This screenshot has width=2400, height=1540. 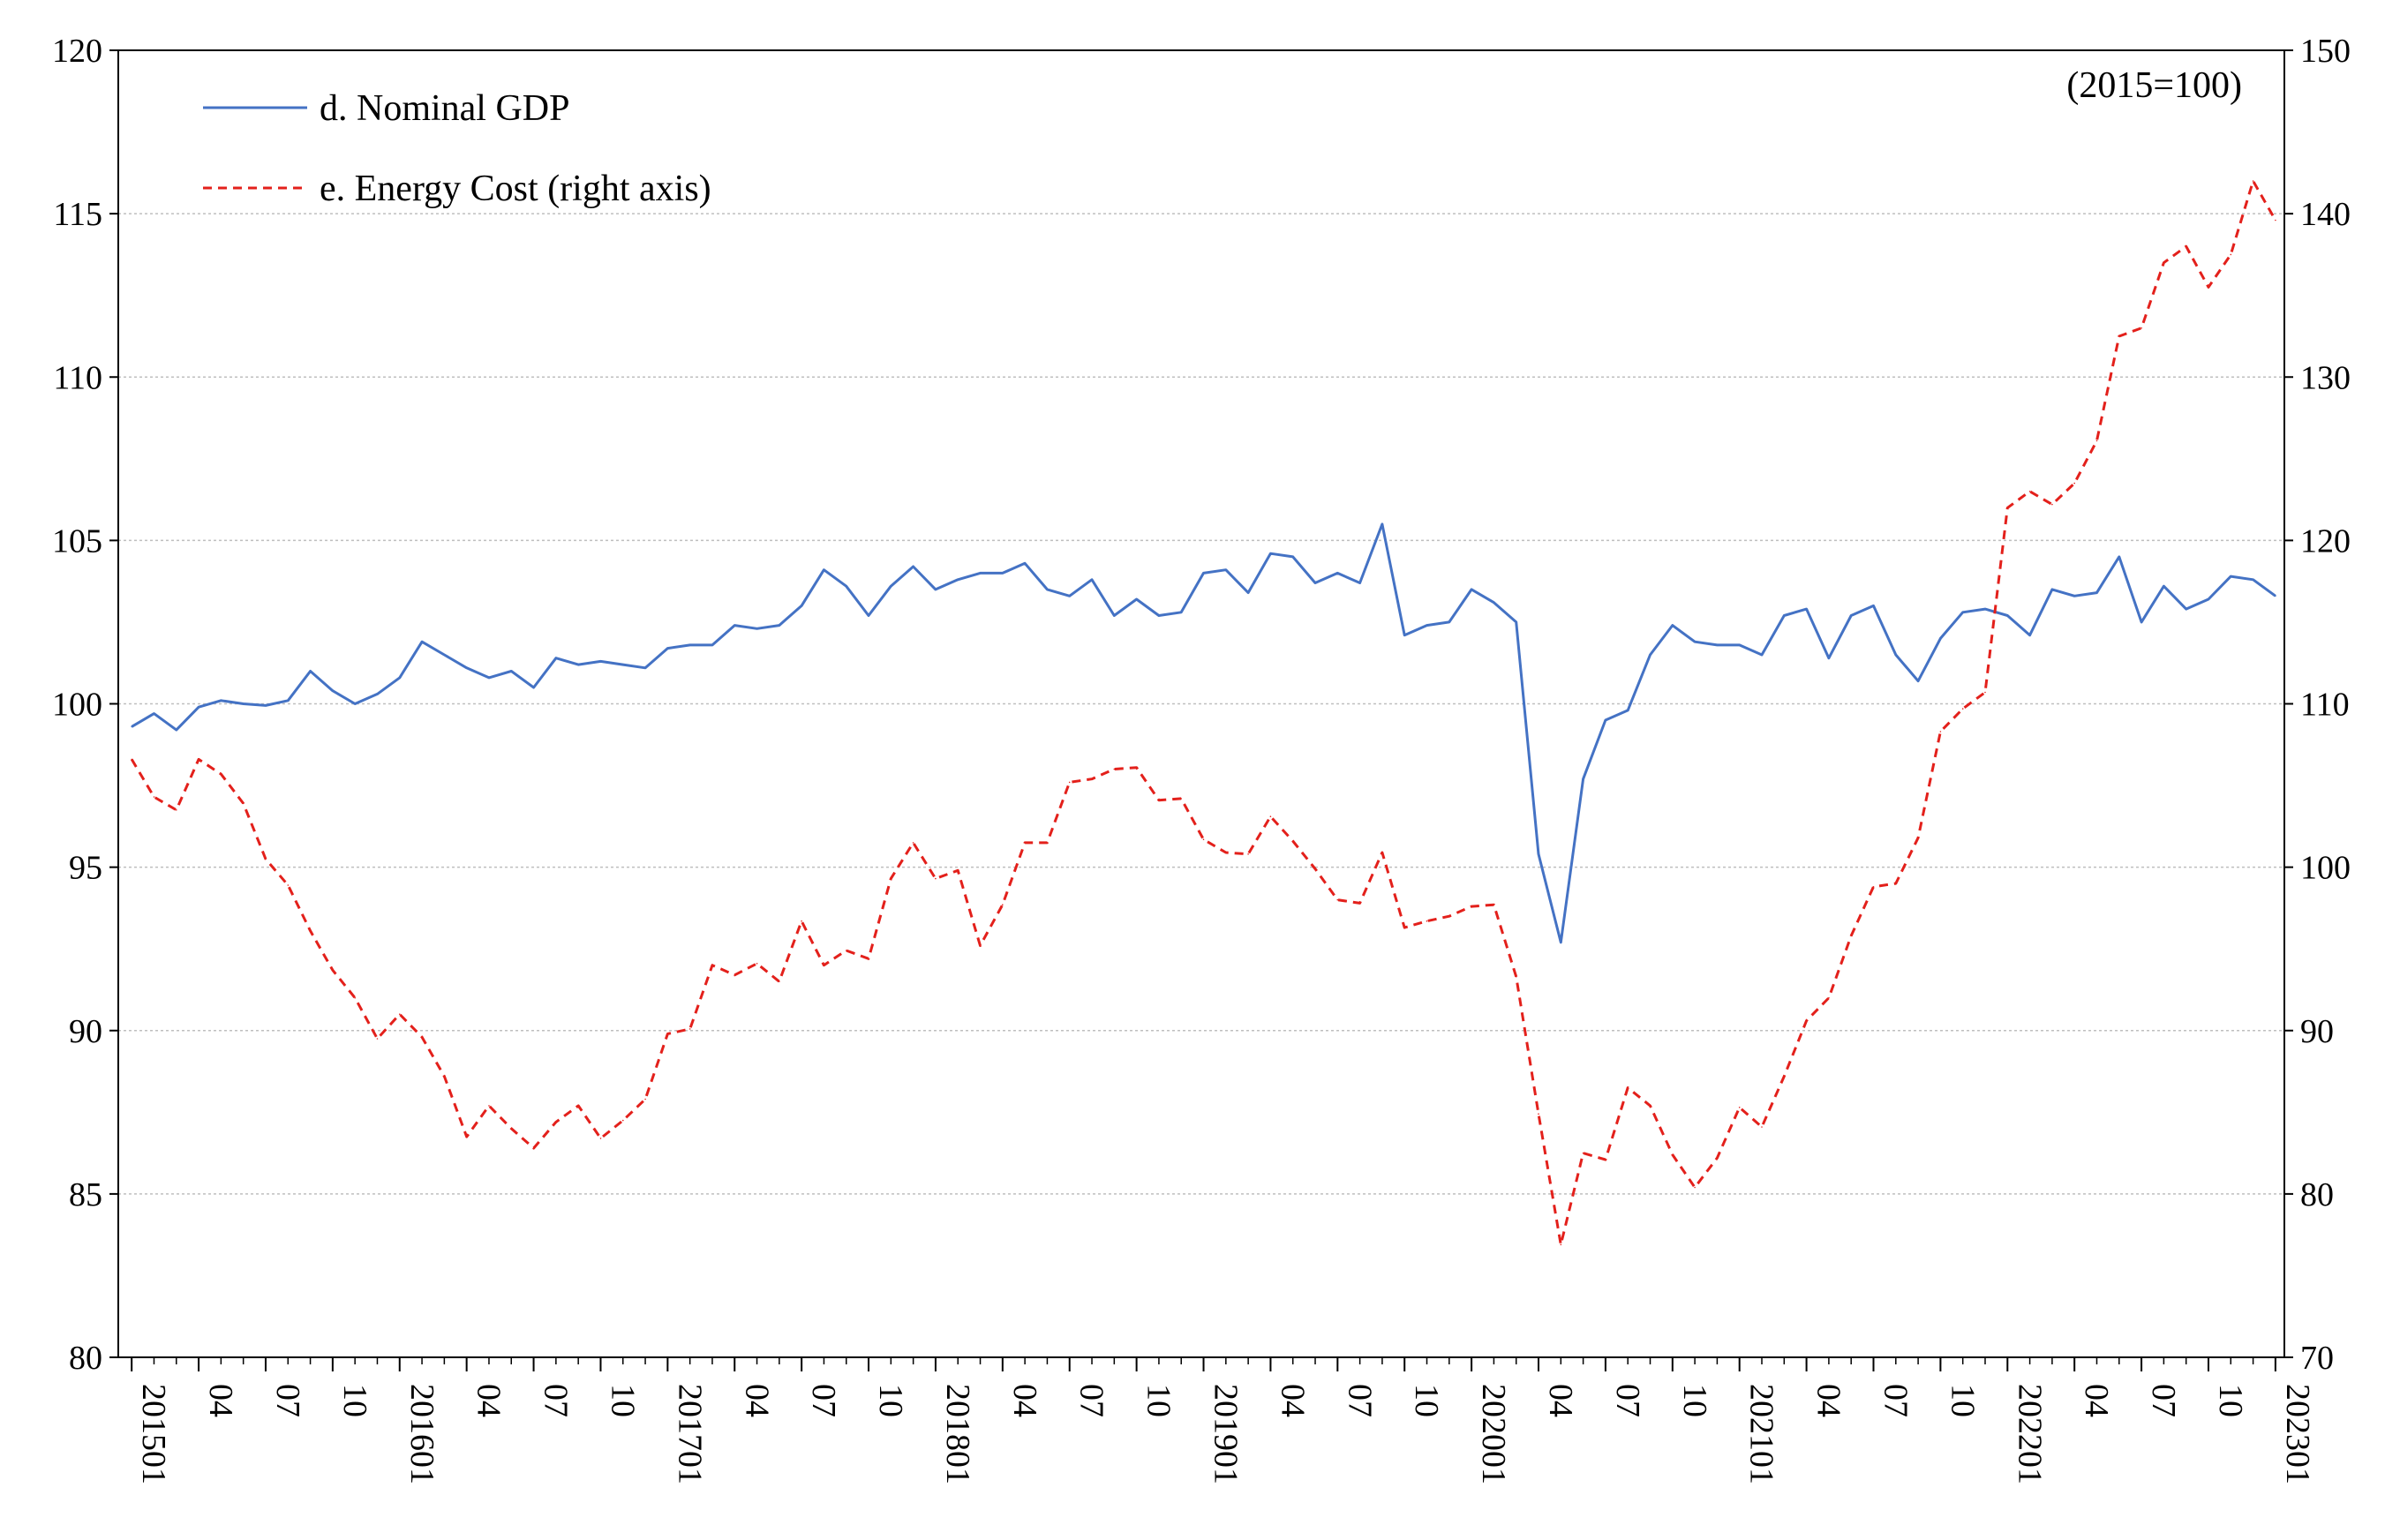 What do you see at coordinates (2325, 215) in the screenshot?
I see `right-tick-label-140: 140` at bounding box center [2325, 215].